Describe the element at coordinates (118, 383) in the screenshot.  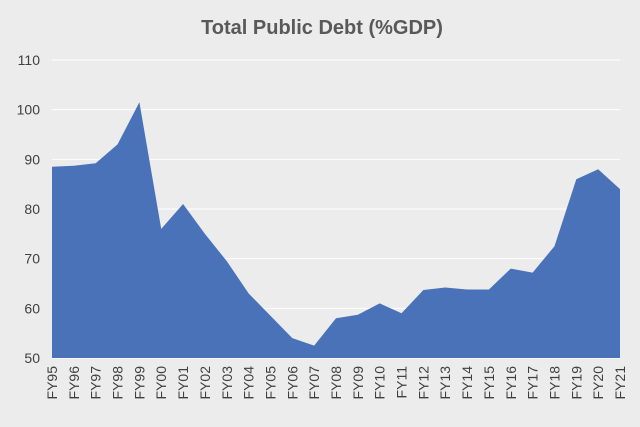
I see `x-tick-label: FY98` at that location.